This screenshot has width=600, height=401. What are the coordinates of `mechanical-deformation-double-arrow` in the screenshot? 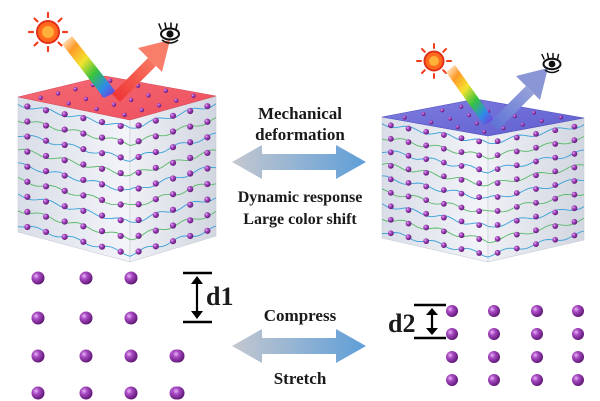 It's located at (299, 162).